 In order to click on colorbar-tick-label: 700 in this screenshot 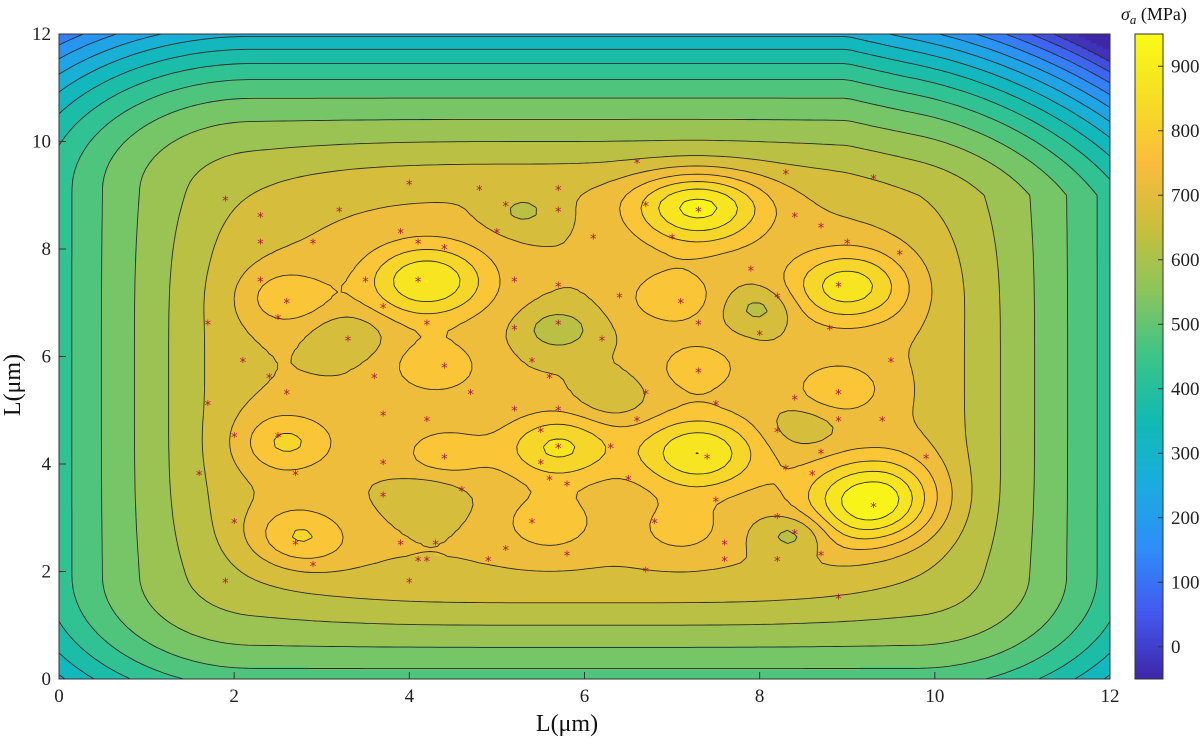, I will do `click(1185, 195)`.